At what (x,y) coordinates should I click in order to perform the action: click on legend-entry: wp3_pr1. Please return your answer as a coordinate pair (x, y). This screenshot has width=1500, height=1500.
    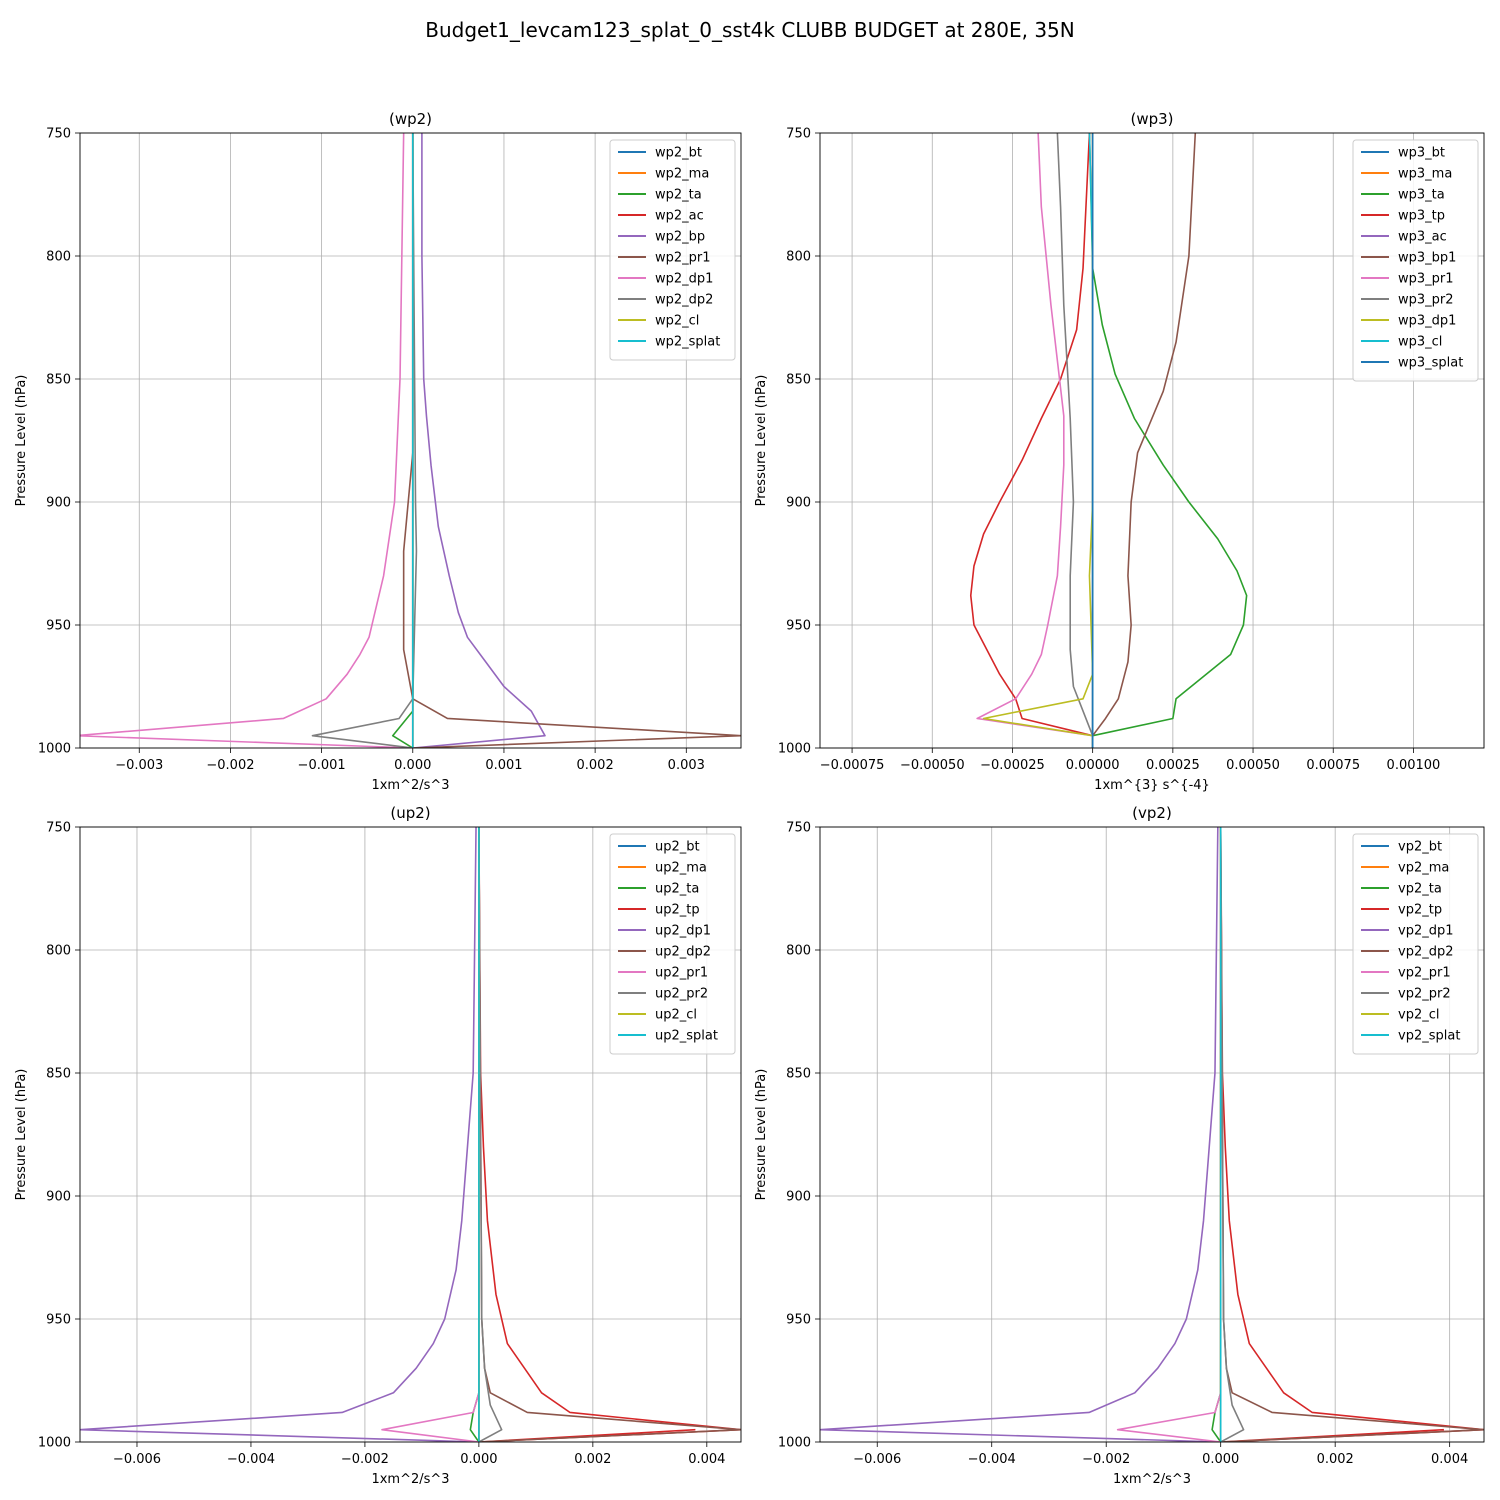
    Looking at the image, I should click on (1426, 279).